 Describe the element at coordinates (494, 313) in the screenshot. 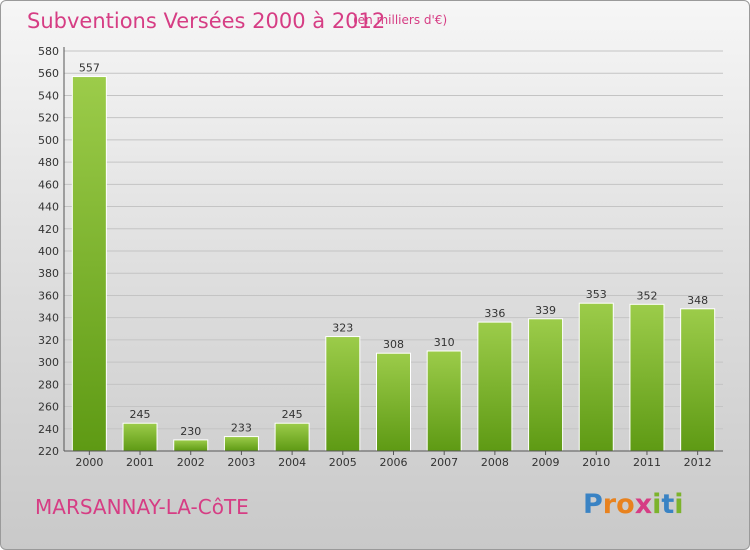

I see `bar-value-label: 336` at that location.